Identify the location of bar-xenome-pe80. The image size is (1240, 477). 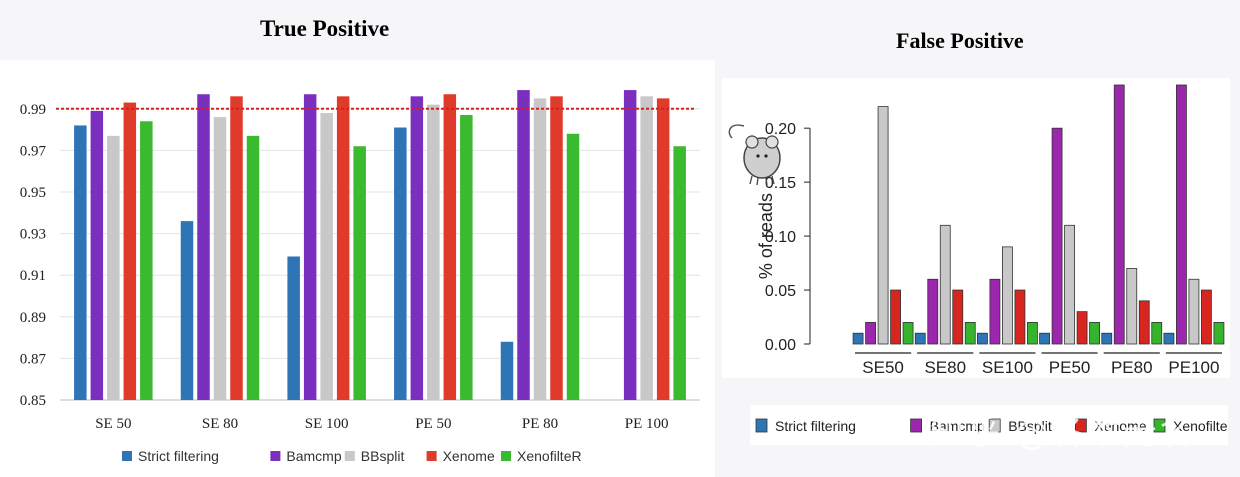
(1144, 322).